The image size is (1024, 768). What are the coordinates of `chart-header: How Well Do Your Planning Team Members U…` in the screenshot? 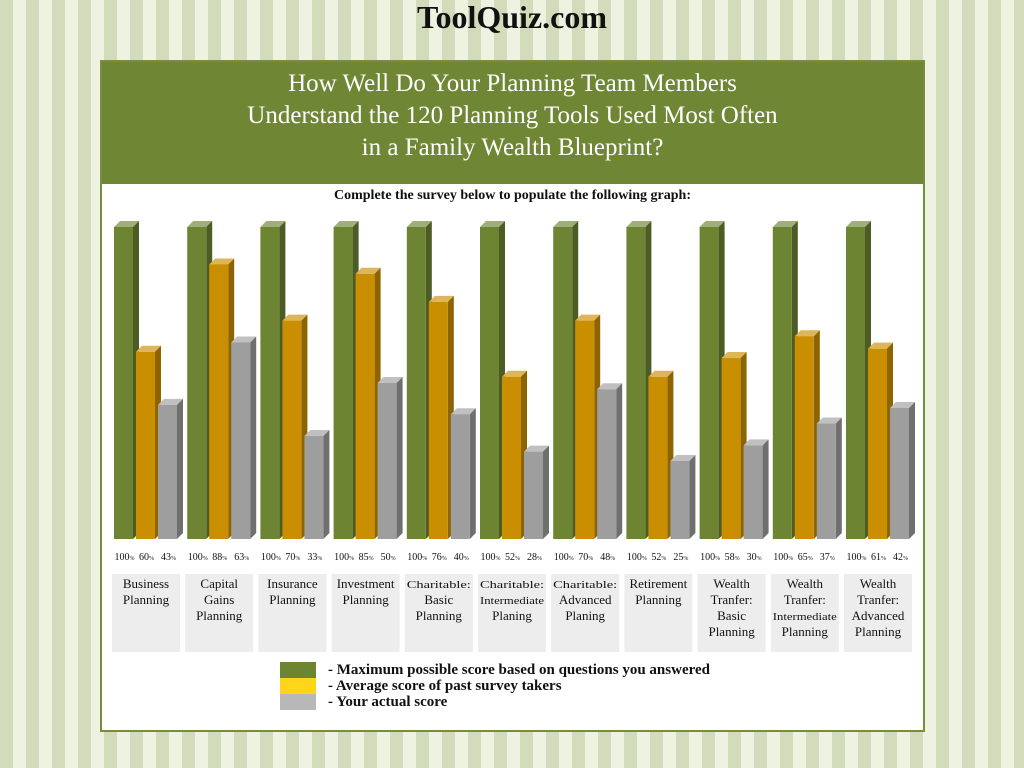 It's located at (512, 123).